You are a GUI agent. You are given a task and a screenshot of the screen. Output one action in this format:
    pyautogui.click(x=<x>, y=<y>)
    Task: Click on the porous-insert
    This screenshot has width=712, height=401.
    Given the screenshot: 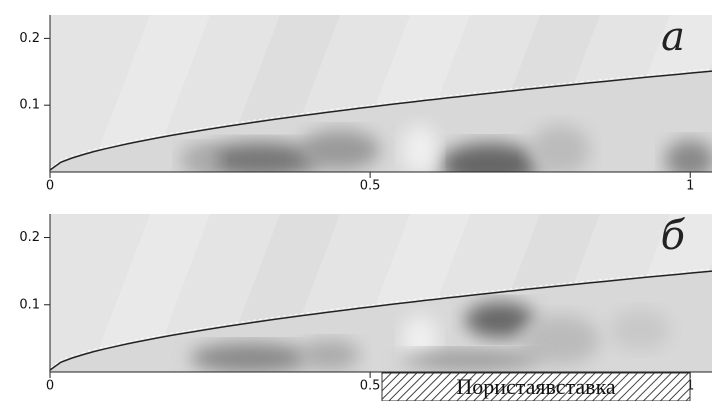 What is the action you would take?
    pyautogui.click(x=536, y=386)
    